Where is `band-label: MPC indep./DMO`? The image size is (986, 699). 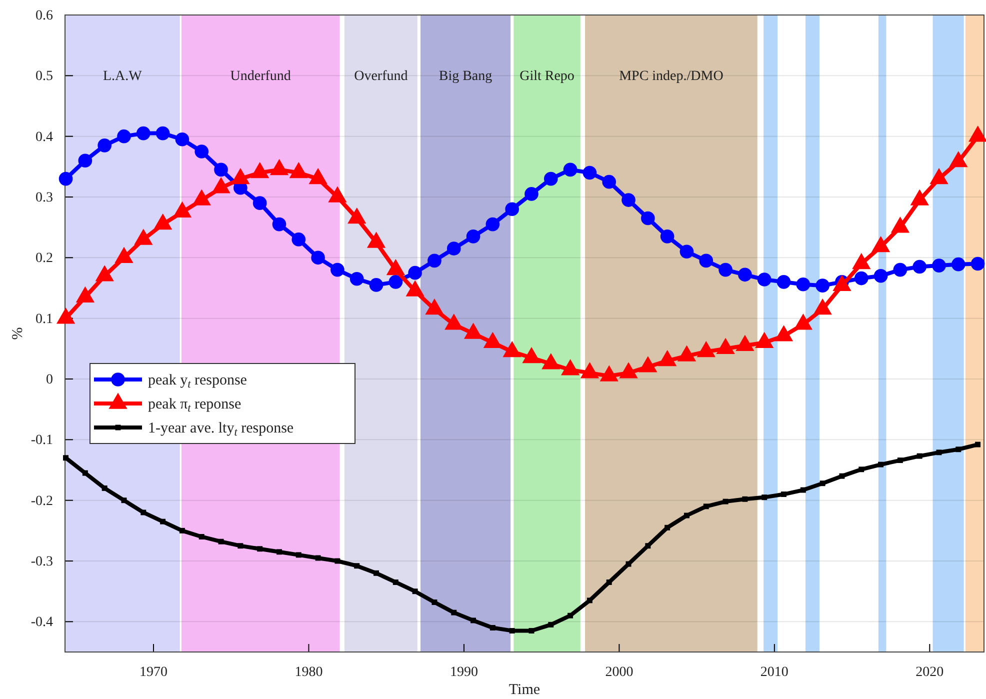
band-label: MPC indep./DMO is located at coordinates (671, 76).